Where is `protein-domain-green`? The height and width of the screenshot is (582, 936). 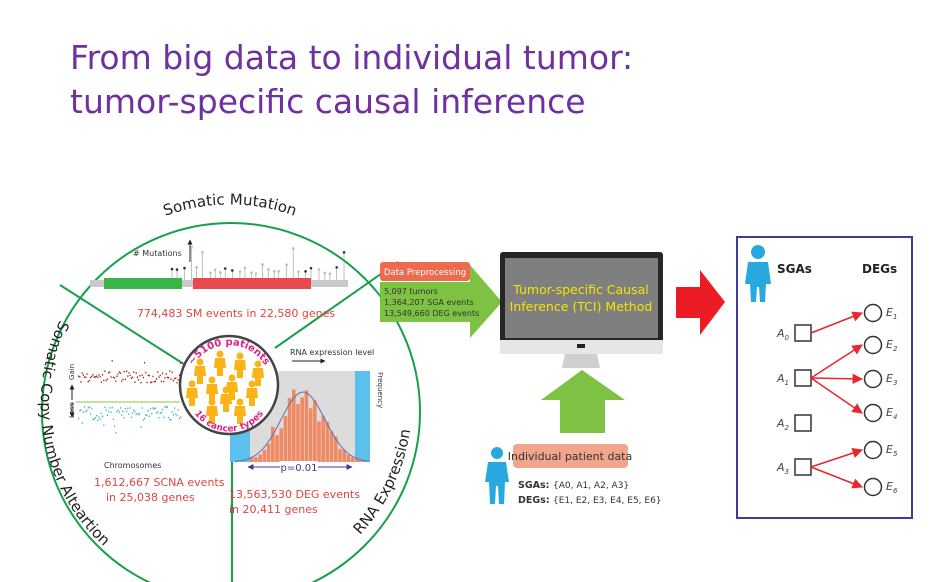 protein-domain-green is located at coordinates (143, 283).